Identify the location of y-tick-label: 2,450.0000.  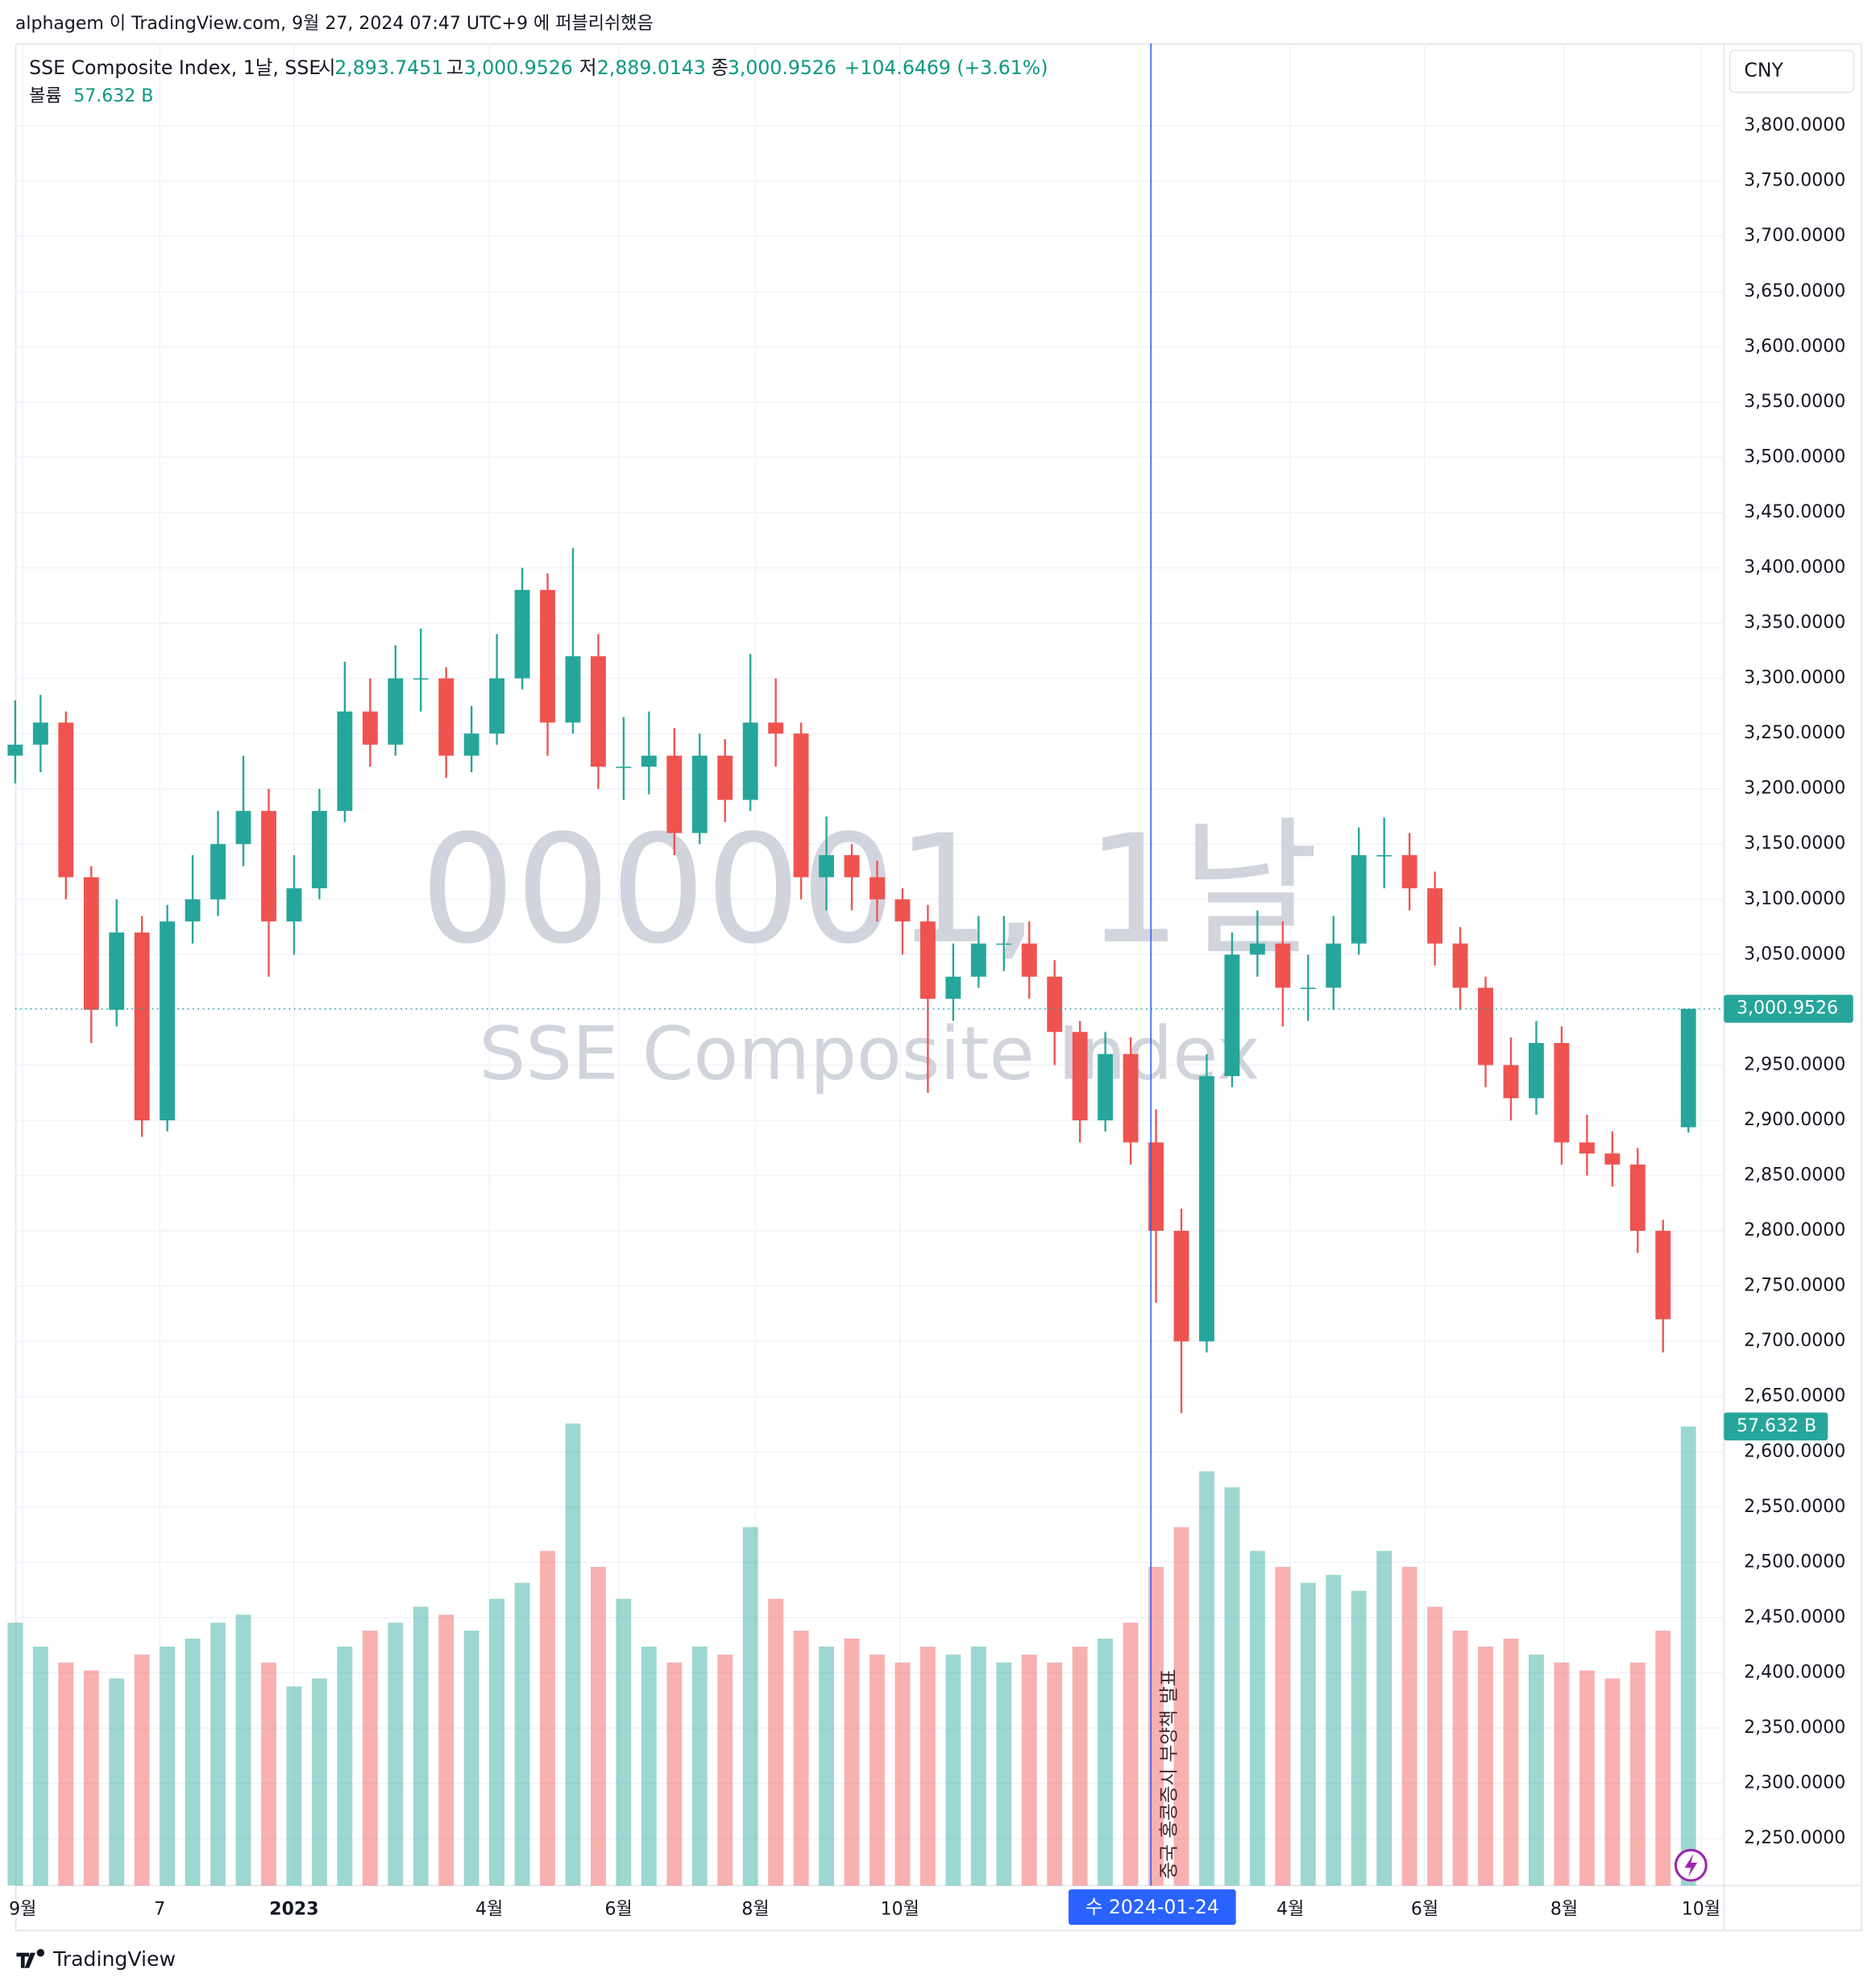
(1795, 1617).